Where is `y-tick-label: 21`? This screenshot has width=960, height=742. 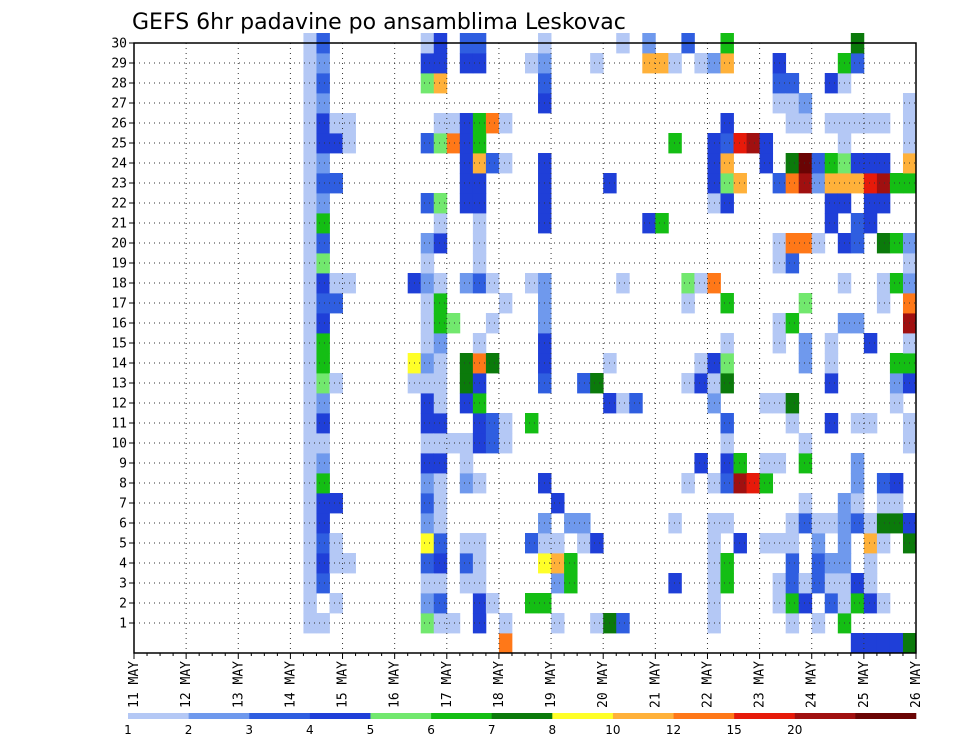 y-tick-label: 21 is located at coordinates (119, 224).